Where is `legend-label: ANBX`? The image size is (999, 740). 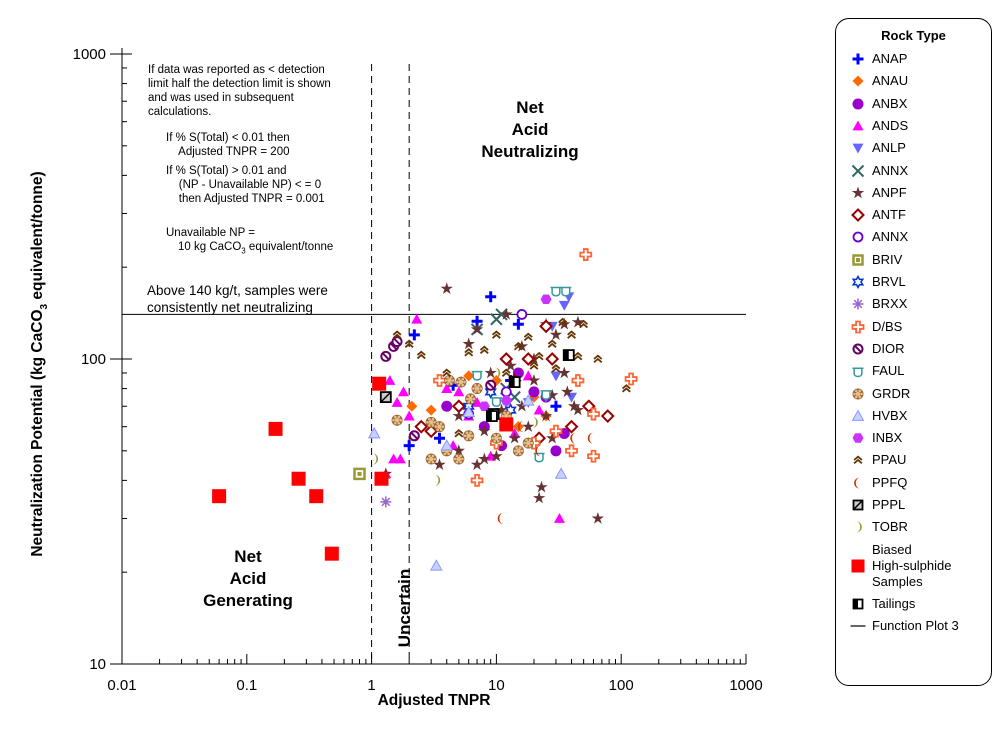
legend-label: ANBX is located at coordinates (889, 104).